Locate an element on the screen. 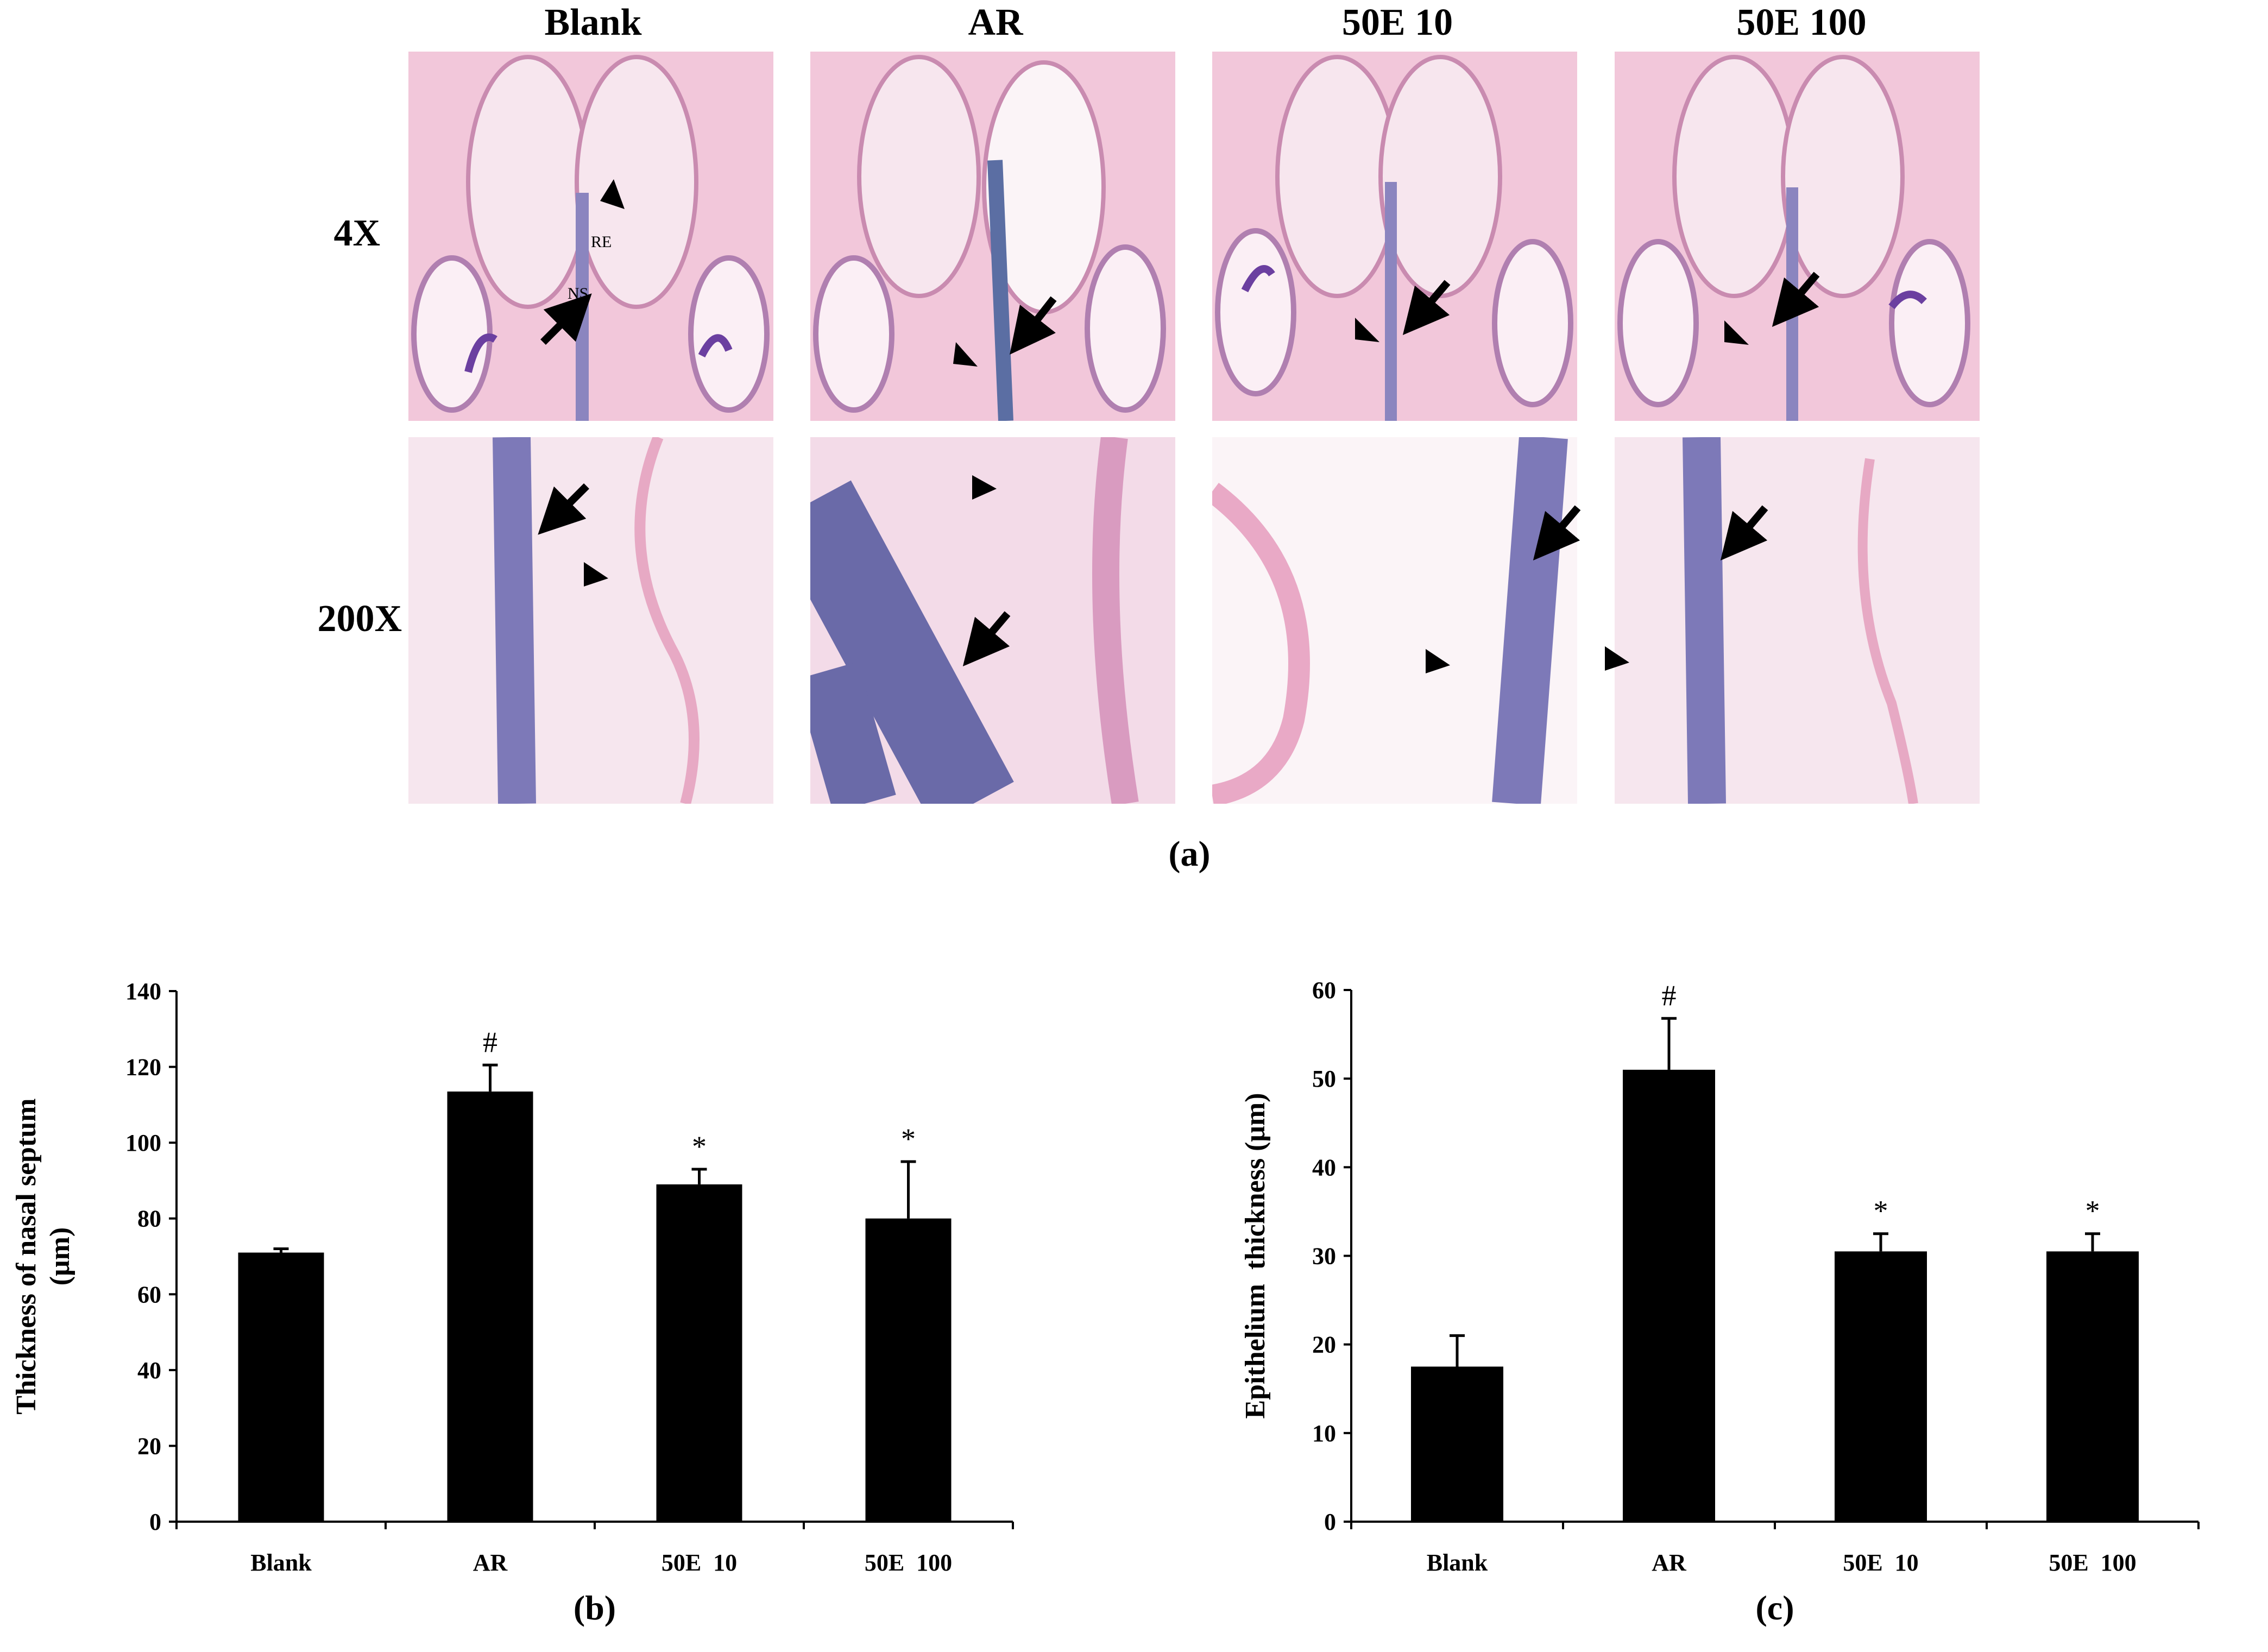 This screenshot has width=2268, height=1652. y-tick-label: 140 is located at coordinates (143, 991).